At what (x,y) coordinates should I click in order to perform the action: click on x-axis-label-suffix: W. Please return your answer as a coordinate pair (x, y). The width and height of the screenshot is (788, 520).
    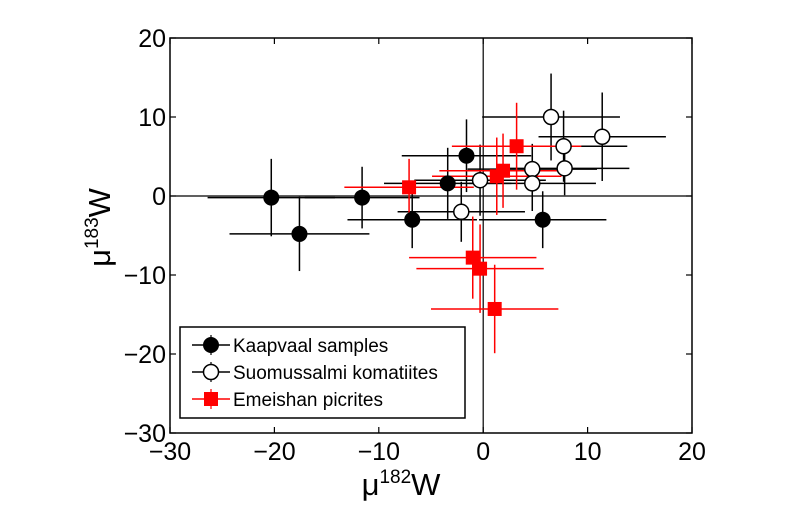
    Looking at the image, I should click on (426, 484).